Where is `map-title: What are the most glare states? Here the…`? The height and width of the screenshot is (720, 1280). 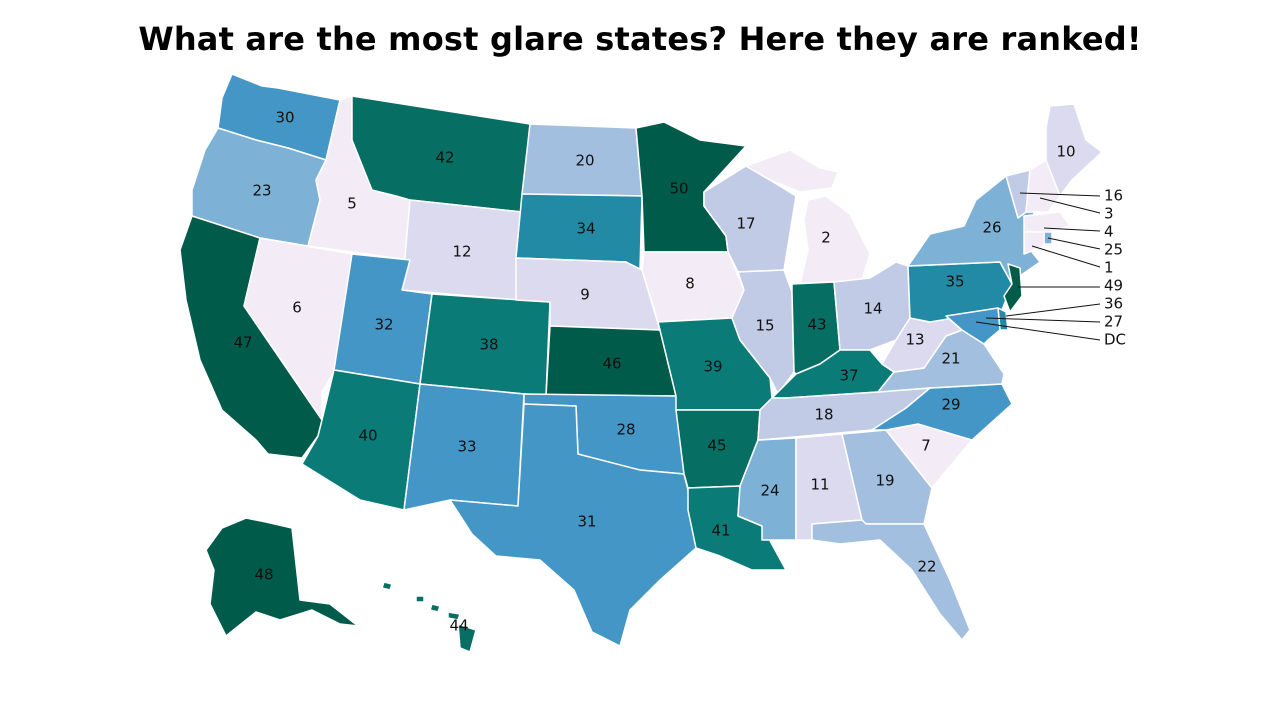 map-title: What are the most glare states? Here the… is located at coordinates (640, 39).